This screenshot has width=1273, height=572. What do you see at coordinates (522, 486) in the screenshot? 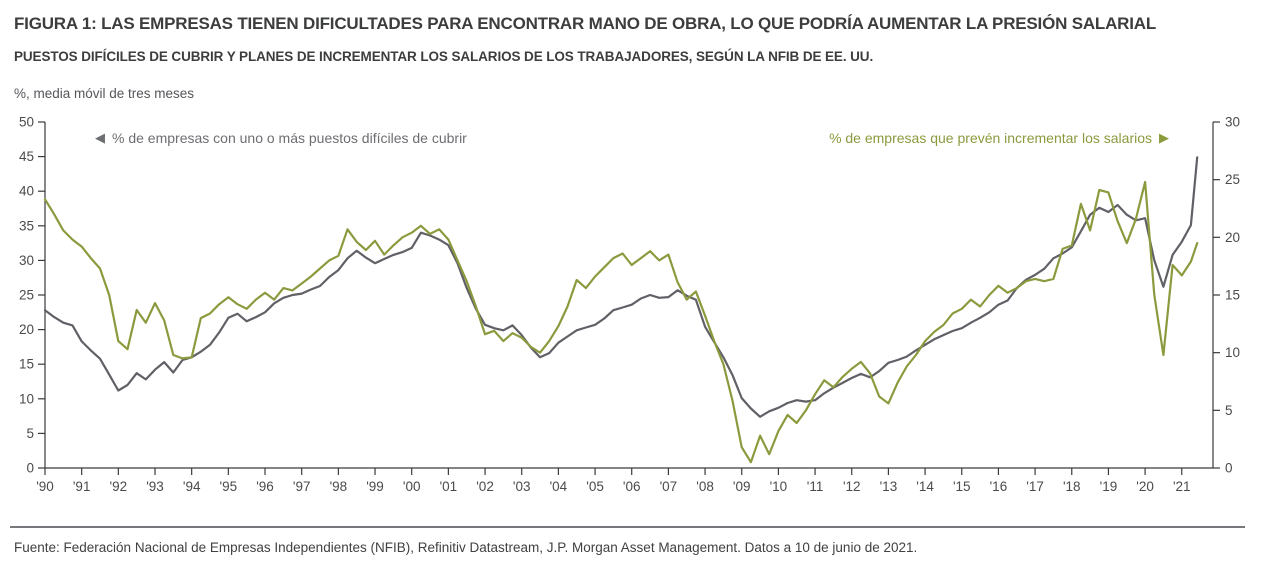
I see `x-tick-label: '03` at bounding box center [522, 486].